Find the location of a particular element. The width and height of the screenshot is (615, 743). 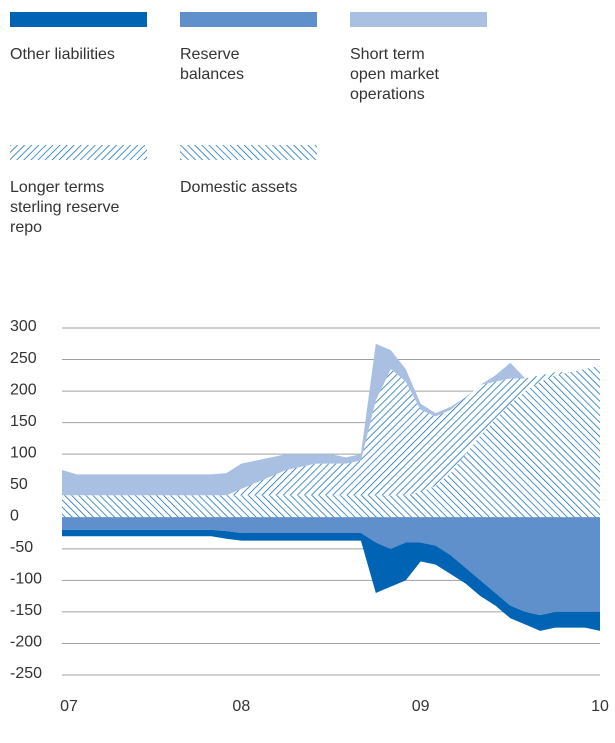

y-tick-label: -200 is located at coordinates (26, 642).